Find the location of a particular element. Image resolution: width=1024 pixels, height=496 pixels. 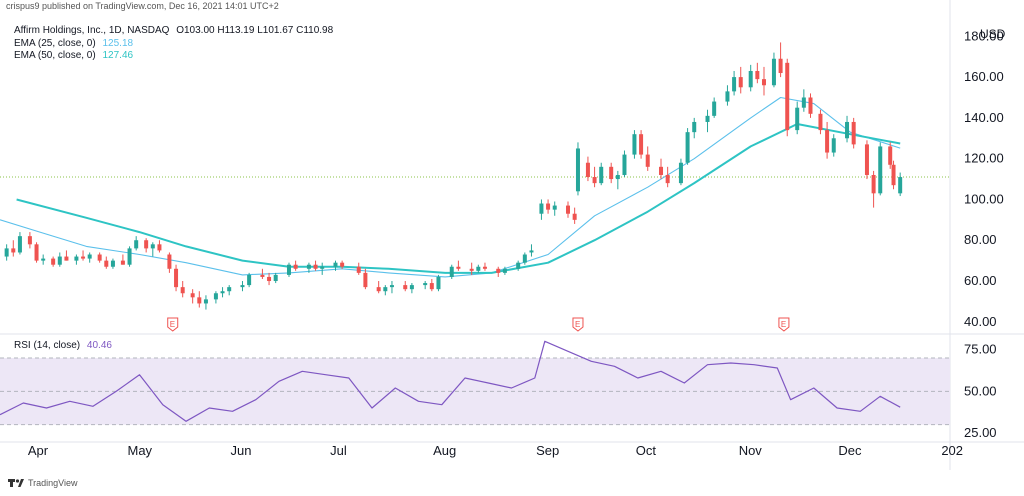

price-axis-bg is located at coordinates (987, 235).